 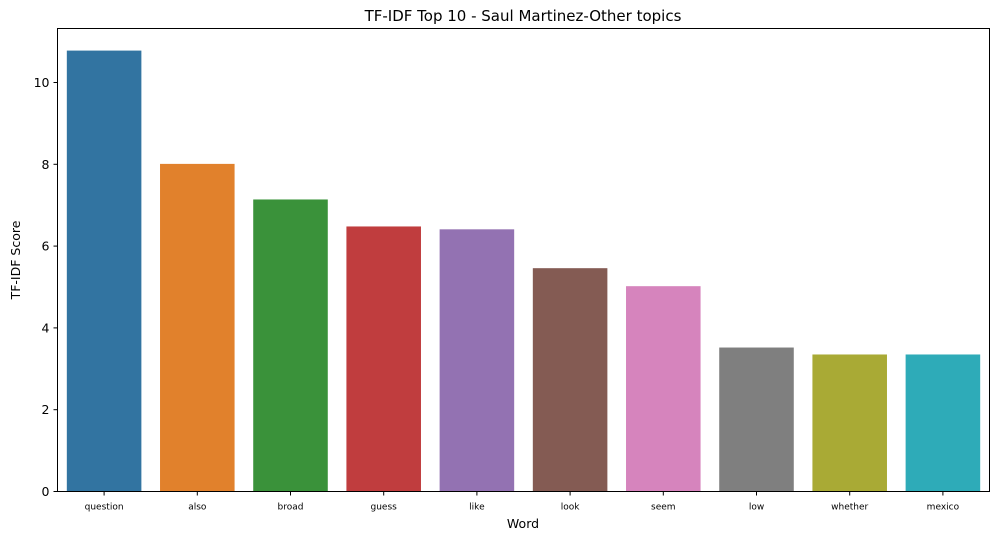 I want to click on bar-question, so click(x=104, y=271).